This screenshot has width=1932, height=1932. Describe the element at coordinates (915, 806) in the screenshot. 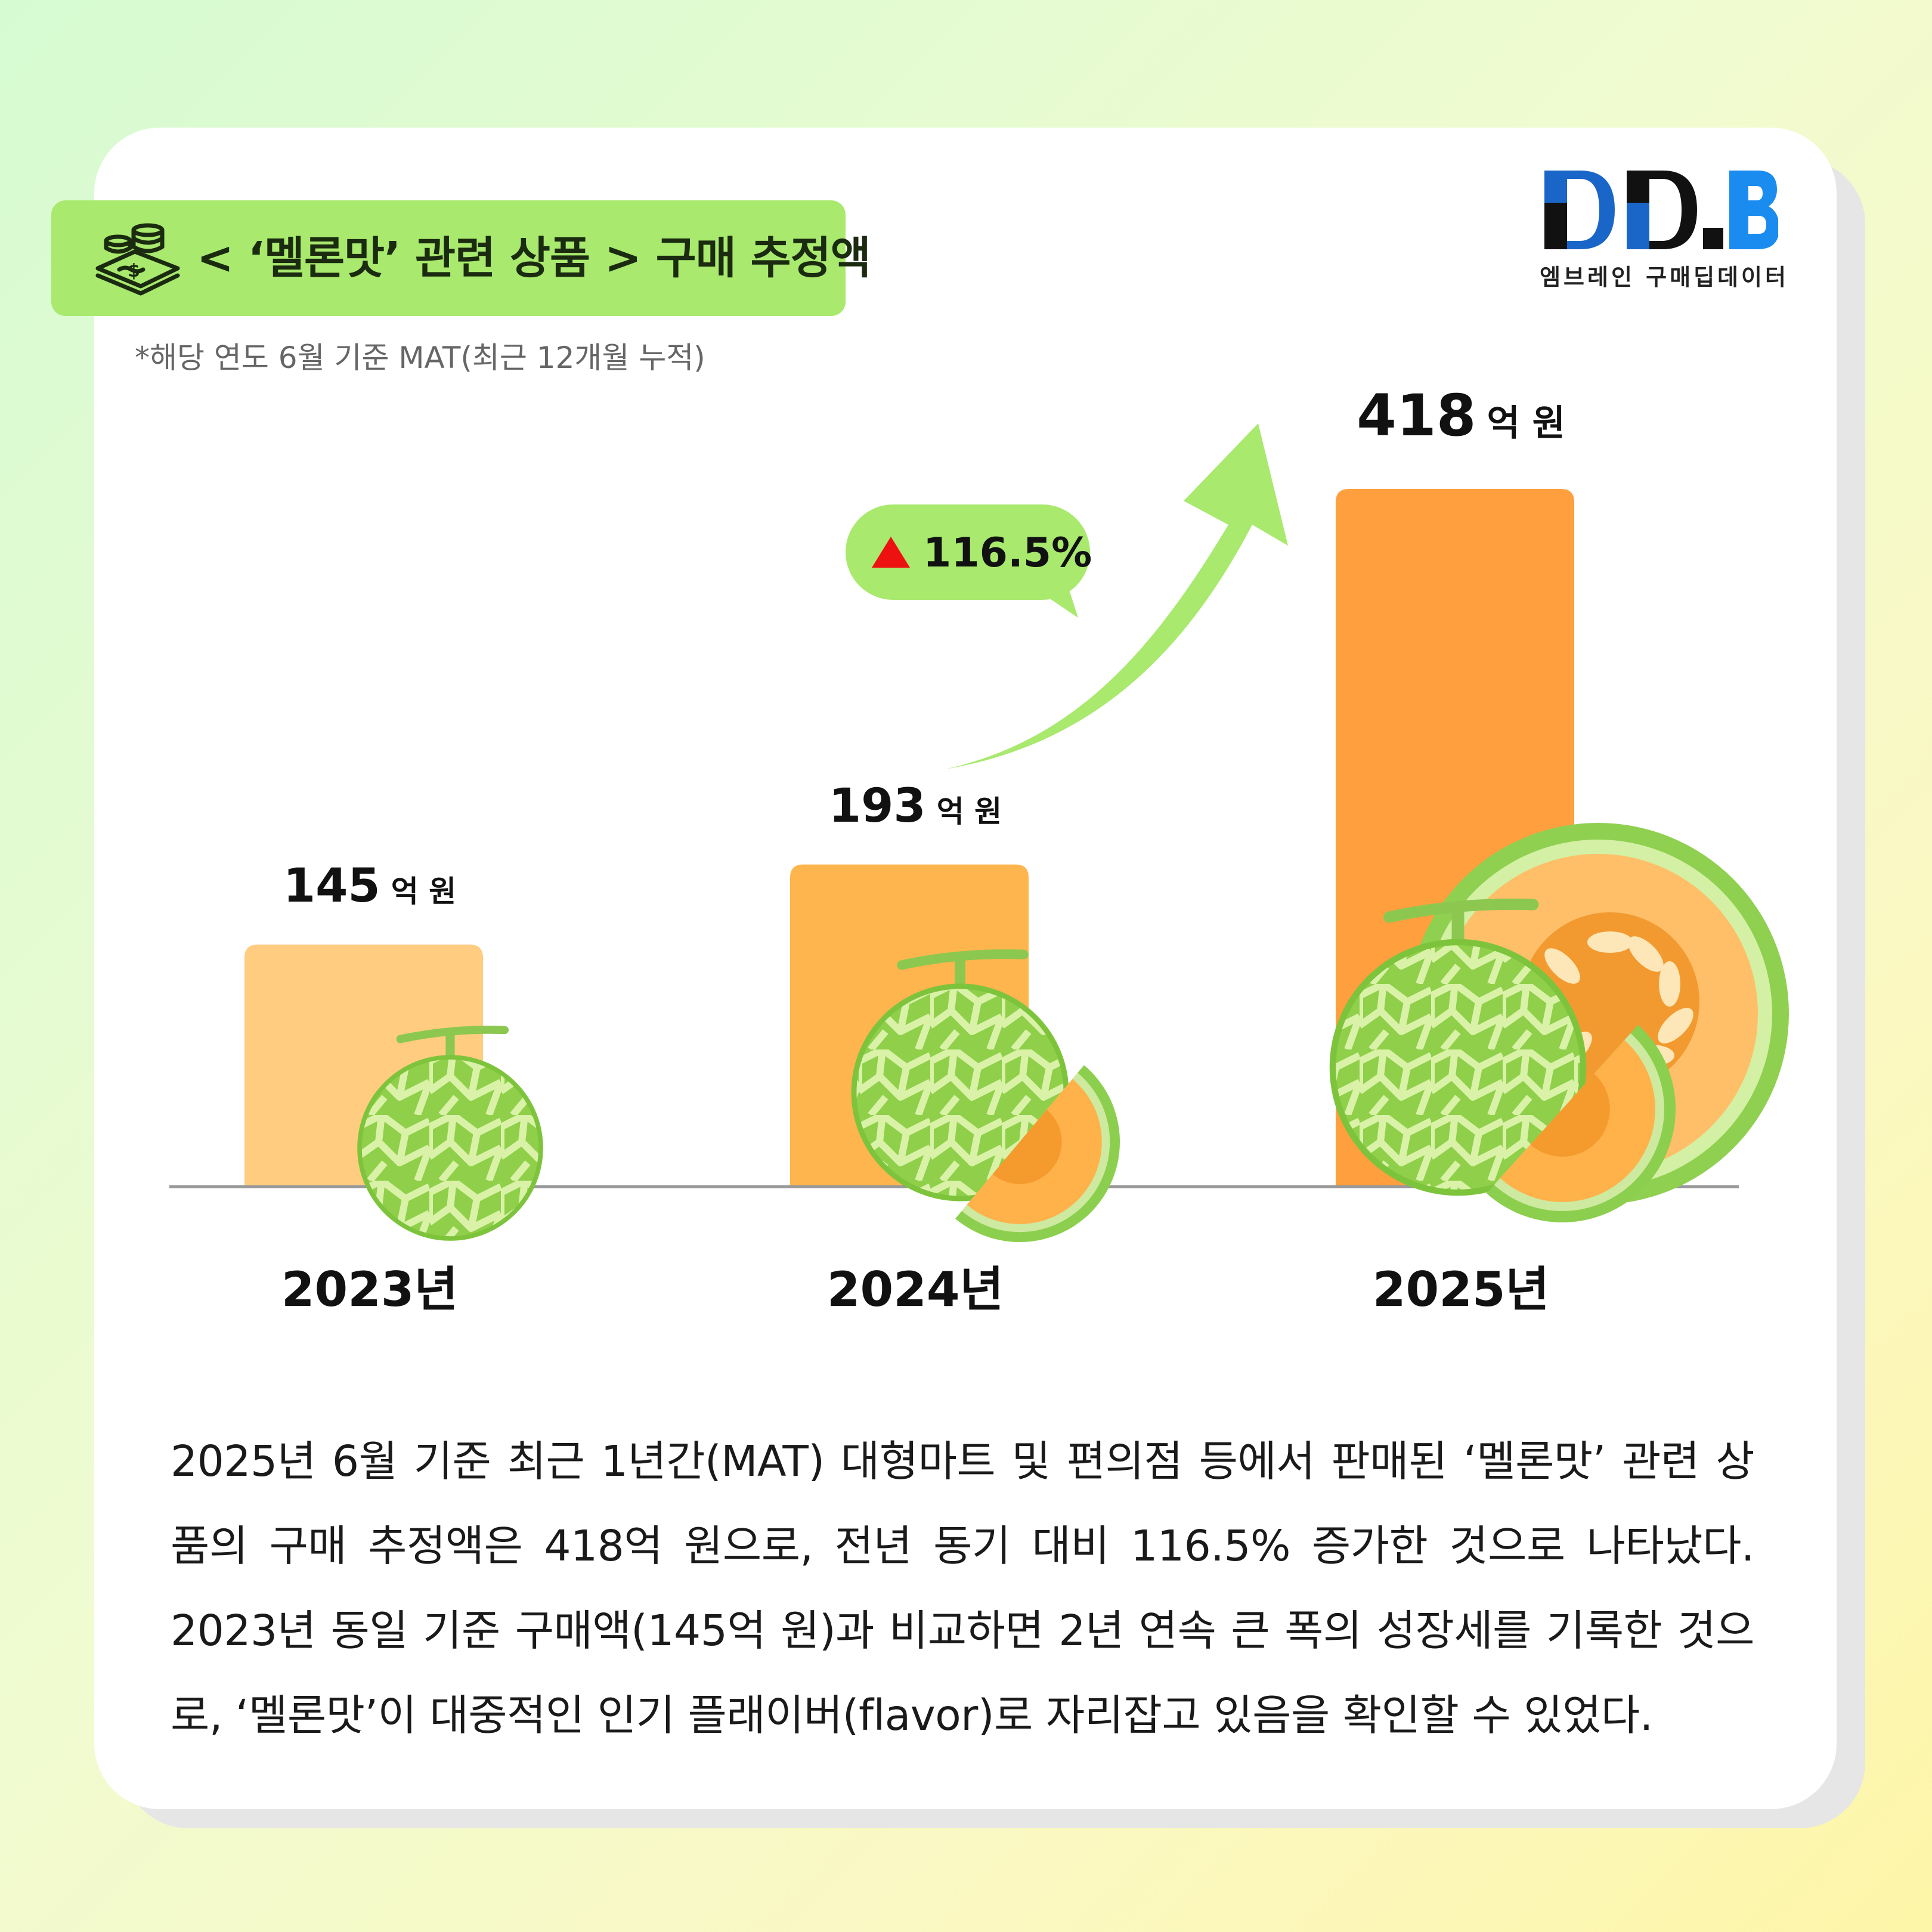

I see `data-label: 193 억 원` at that location.